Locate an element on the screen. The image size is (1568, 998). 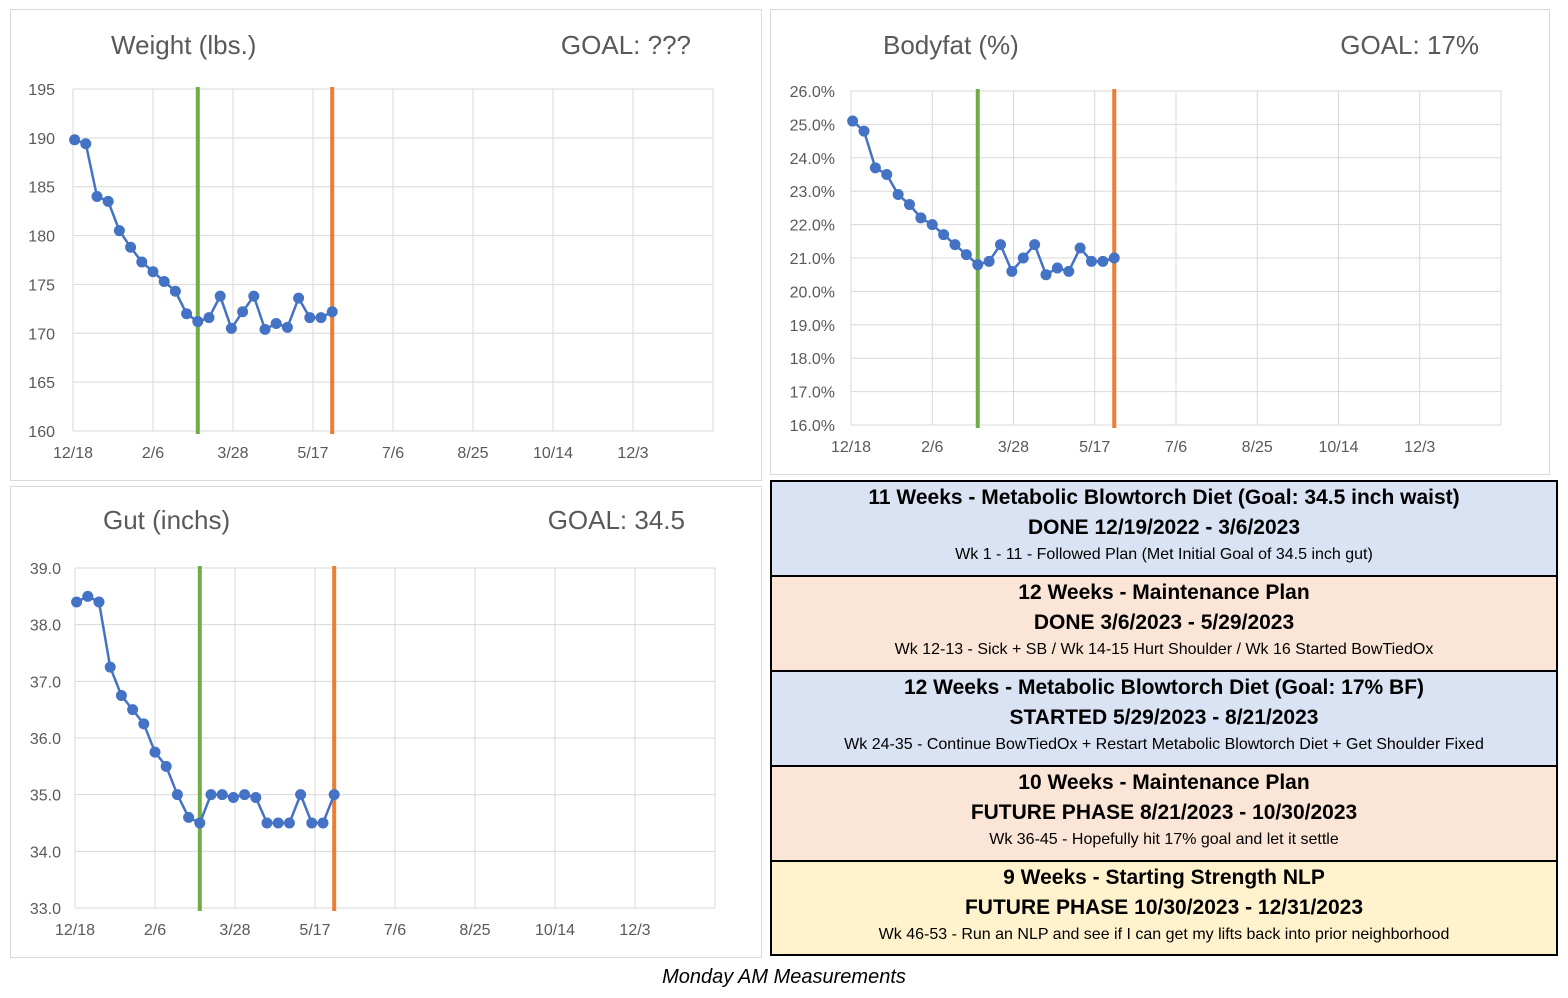
phase-5-dates: FUTURE PHASE 10/30/2023 - 12/31/2023 is located at coordinates (1164, 907).